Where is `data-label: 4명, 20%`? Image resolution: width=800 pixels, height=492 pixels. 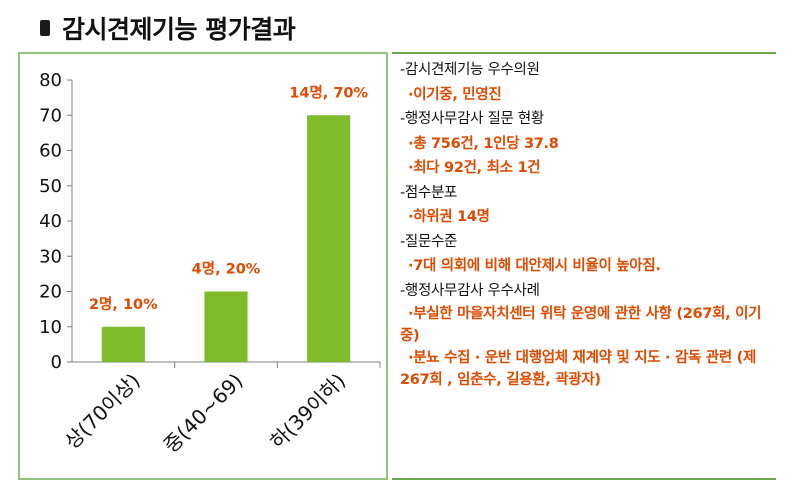 data-label: 4명, 20% is located at coordinates (226, 269).